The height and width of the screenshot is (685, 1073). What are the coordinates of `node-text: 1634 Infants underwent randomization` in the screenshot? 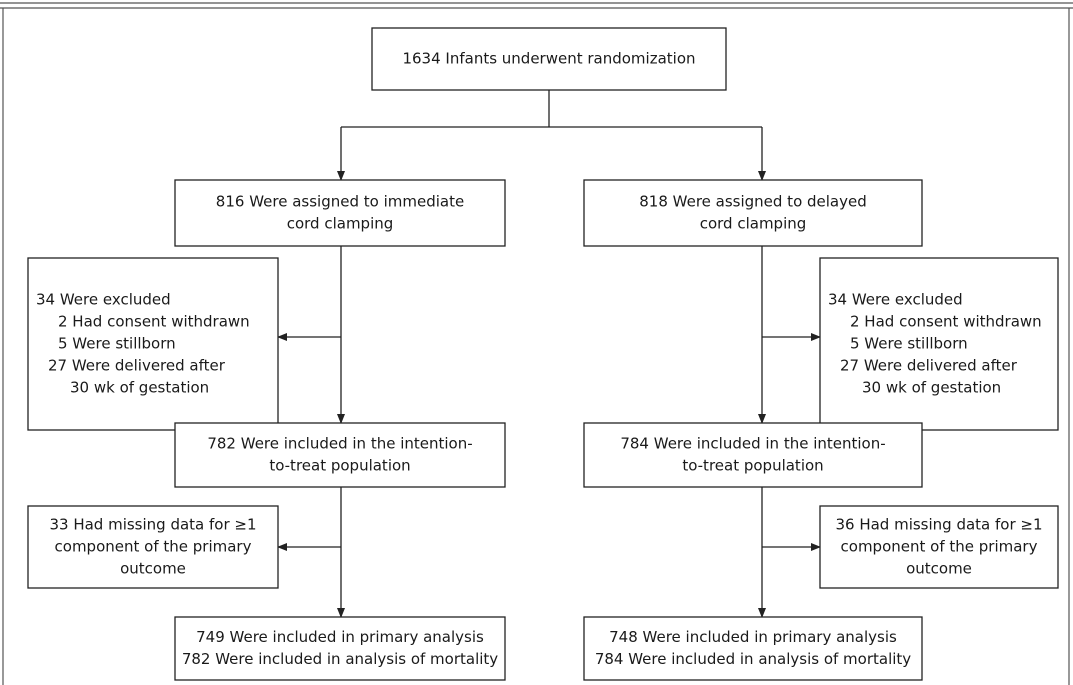 It's located at (548, 59).